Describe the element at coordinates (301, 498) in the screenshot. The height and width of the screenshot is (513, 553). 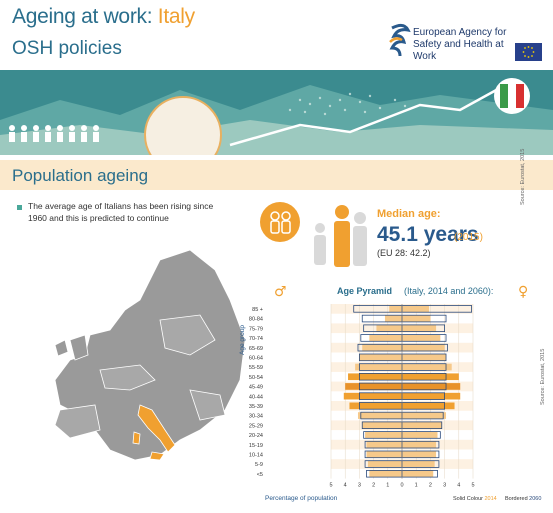
I see `x-axis-label: Percentage of population` at that location.